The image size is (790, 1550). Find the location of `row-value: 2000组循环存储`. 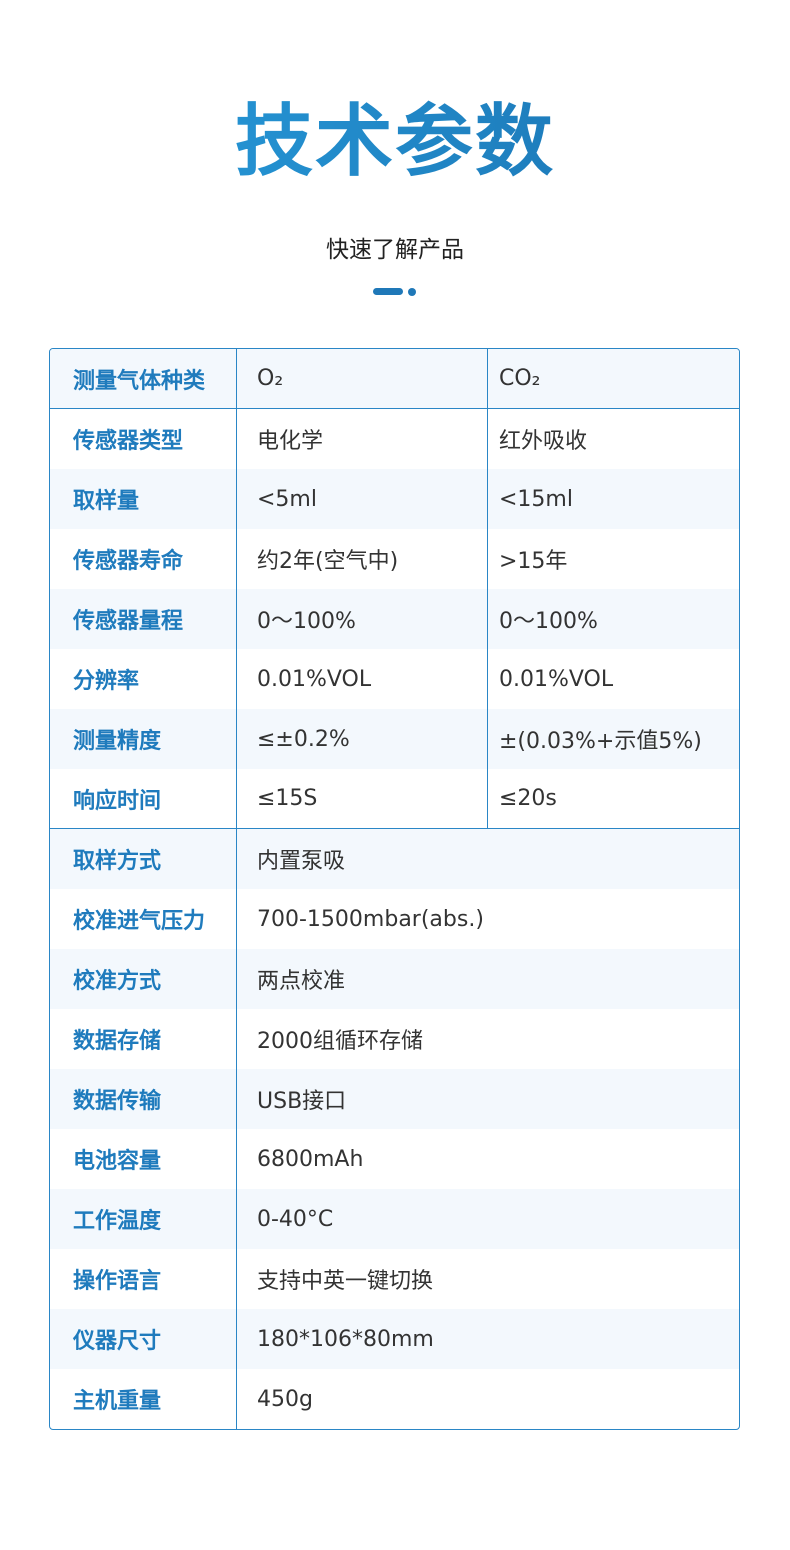

row-value: 2000组循环存储 is located at coordinates (340, 1041).